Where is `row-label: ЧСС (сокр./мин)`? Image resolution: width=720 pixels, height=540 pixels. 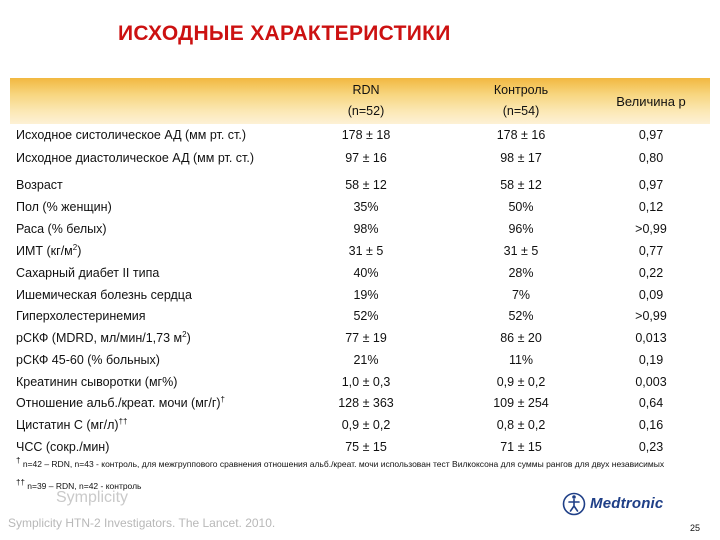
row-label: ЧСС (сокр./мин) is located at coordinates (62, 447).